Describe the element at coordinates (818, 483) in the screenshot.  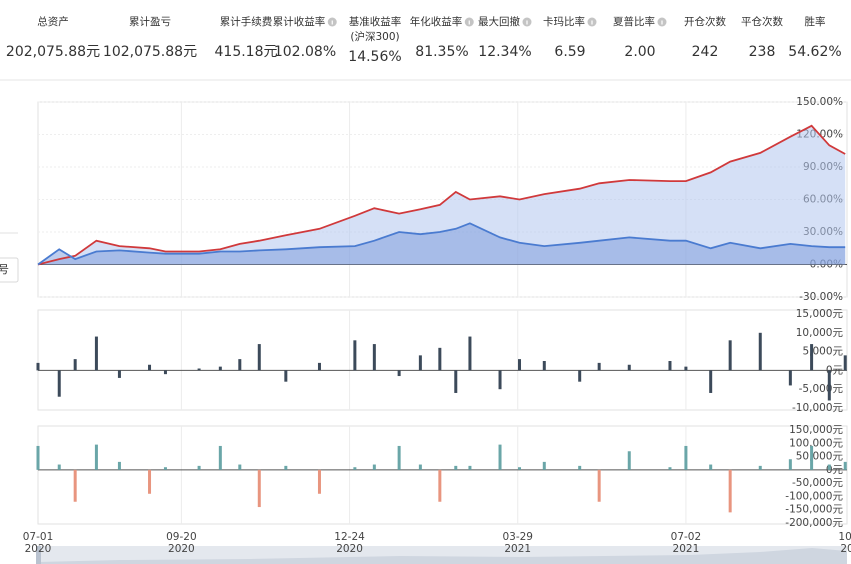
I see `y-tick-label: -50,000元` at that location.